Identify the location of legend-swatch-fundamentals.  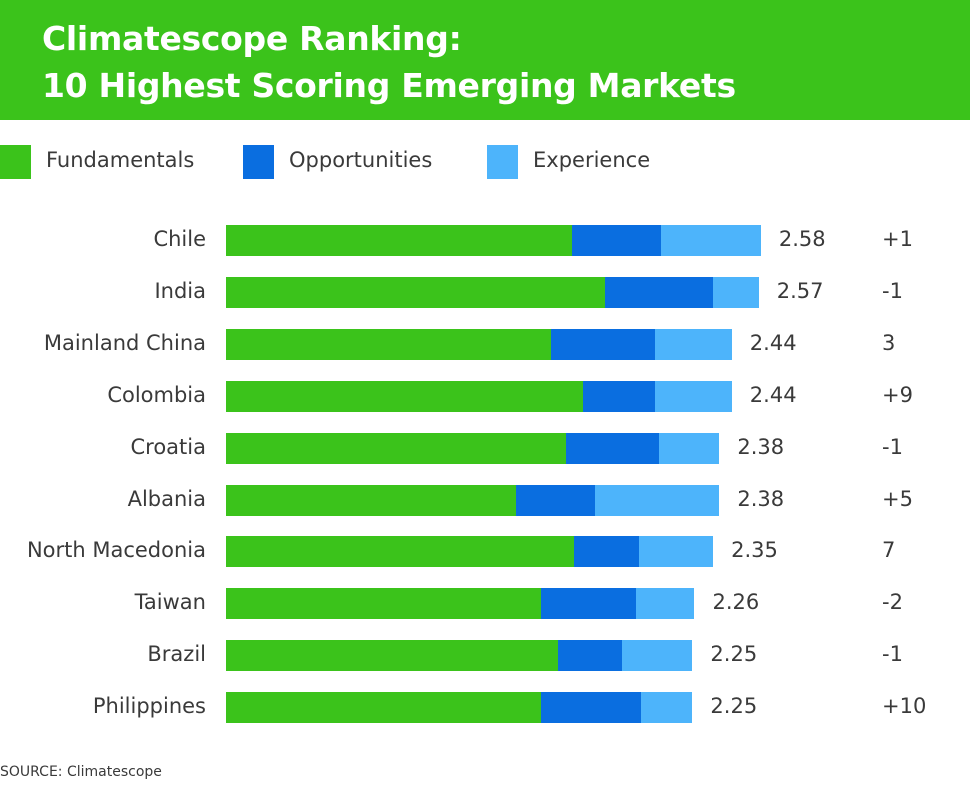
(15, 162).